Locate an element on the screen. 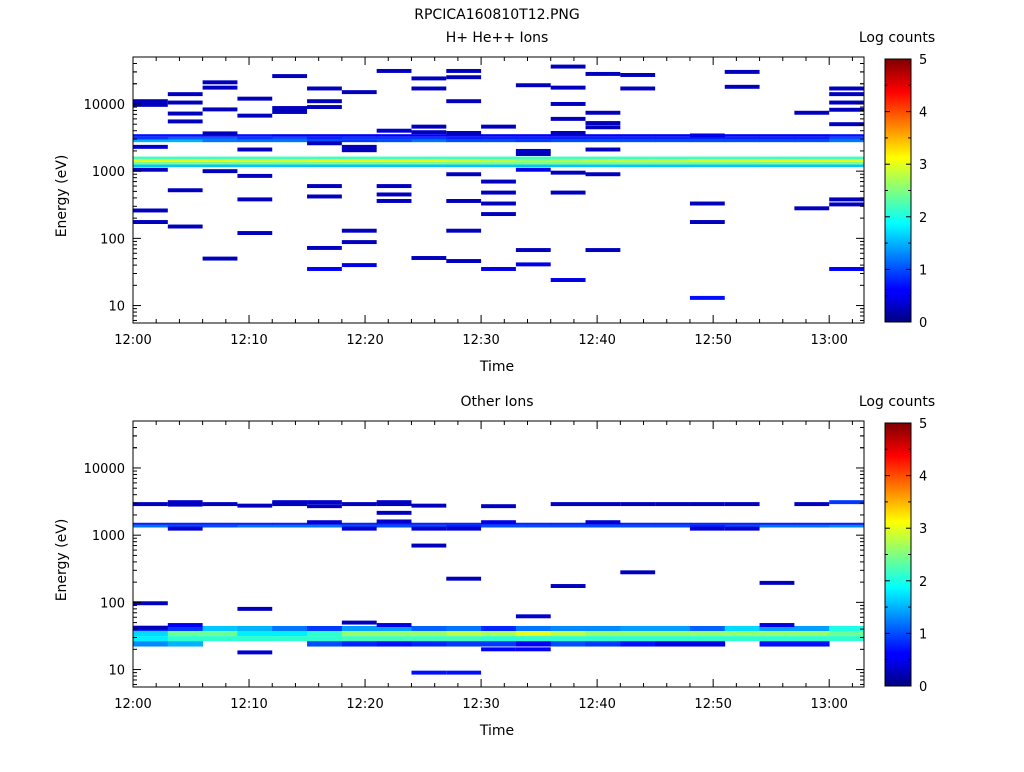 The height and width of the screenshot is (772, 1024). colorbar-tick-label: 1 is located at coordinates (923, 634).